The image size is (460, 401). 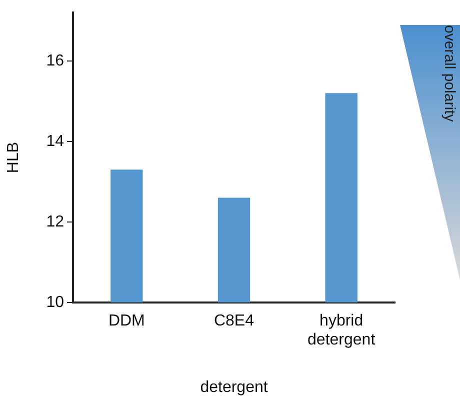 I want to click on x-axis-title: detergent, so click(x=234, y=387).